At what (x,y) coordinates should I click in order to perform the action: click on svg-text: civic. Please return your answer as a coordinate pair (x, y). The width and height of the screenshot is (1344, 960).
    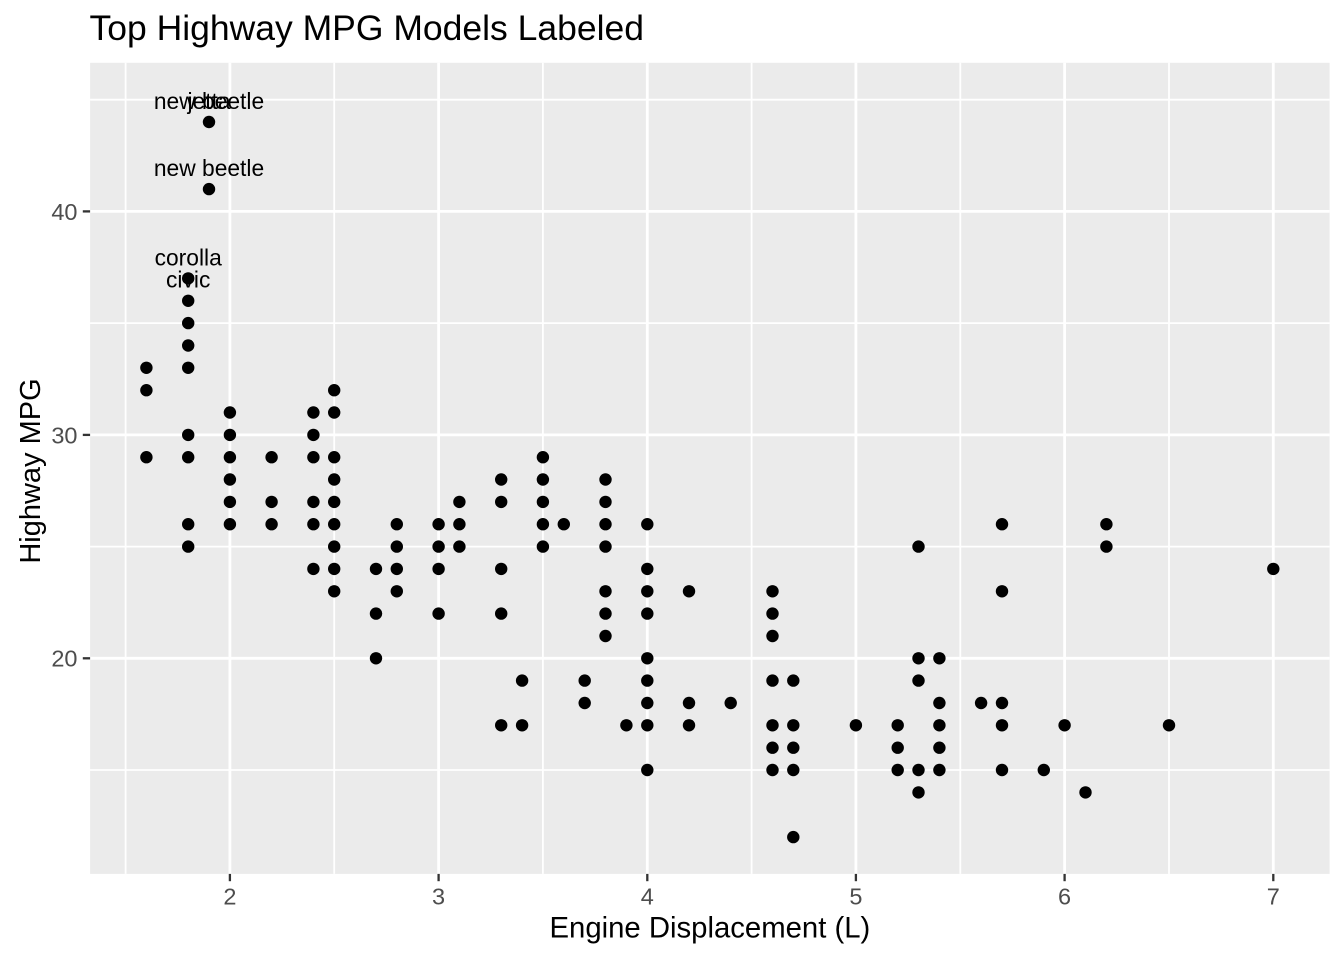
    Looking at the image, I should click on (188, 280).